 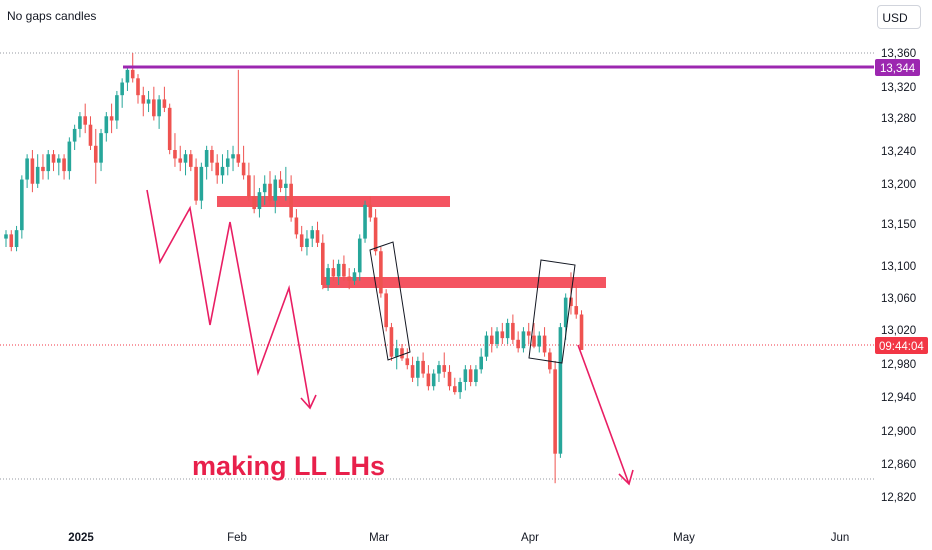 I want to click on y-tick-label: 13,200, so click(x=898, y=185).